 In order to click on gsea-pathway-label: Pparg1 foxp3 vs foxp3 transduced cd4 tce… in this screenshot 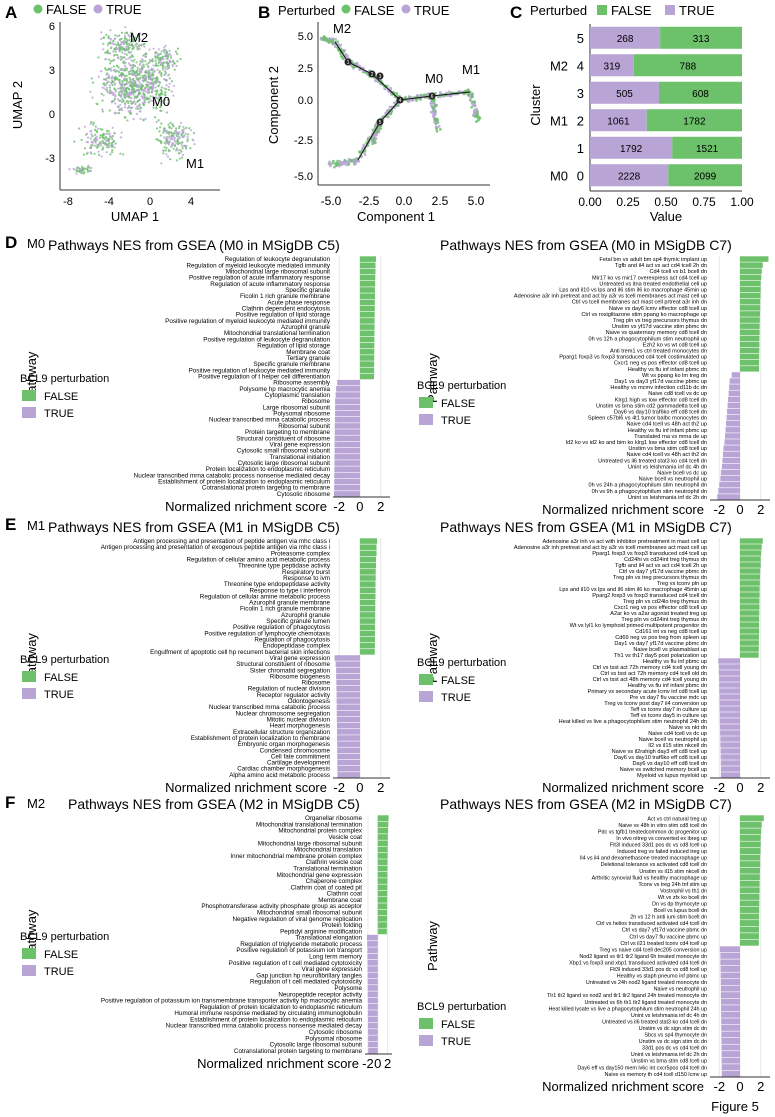, I will do `click(649, 554)`.